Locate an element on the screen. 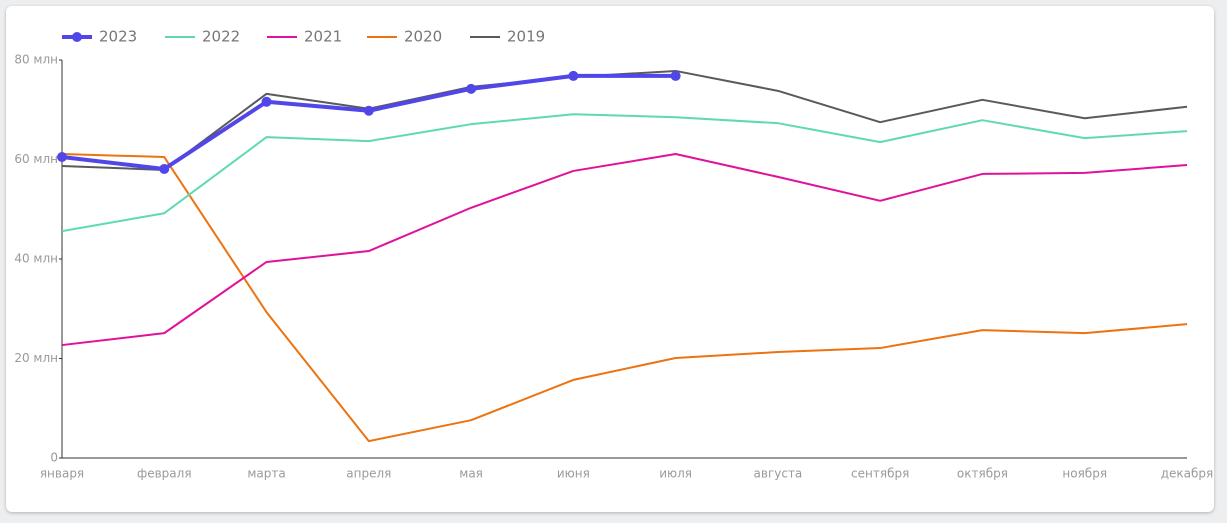 The image size is (1227, 523). legend-label: 2023 is located at coordinates (118, 37).